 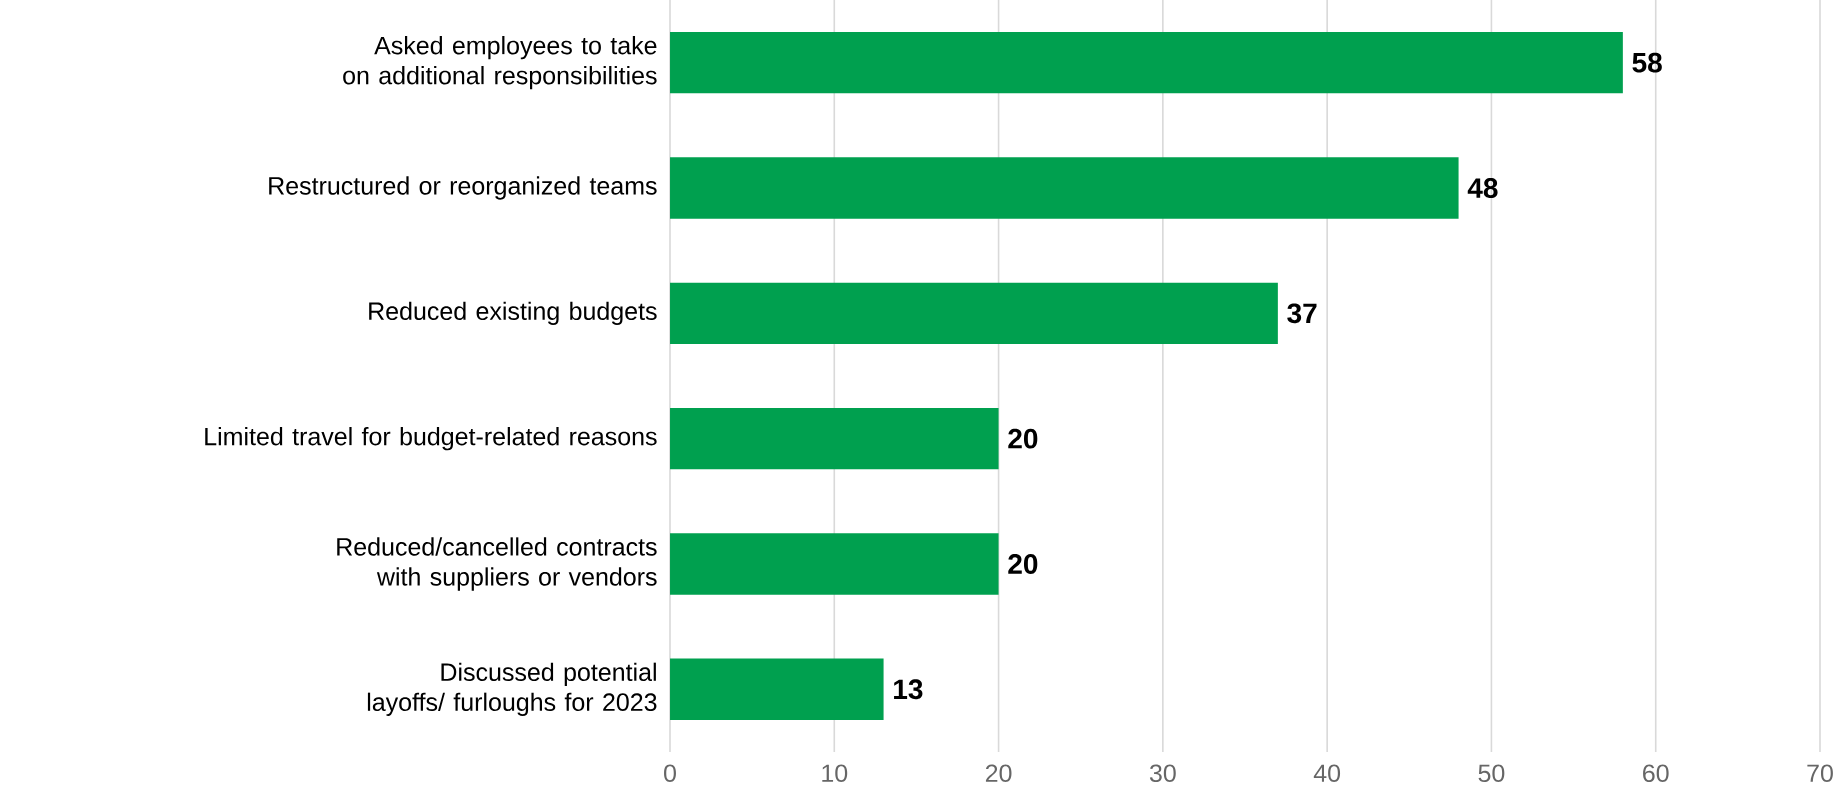 I want to click on data-label: 48, so click(x=1482, y=188).